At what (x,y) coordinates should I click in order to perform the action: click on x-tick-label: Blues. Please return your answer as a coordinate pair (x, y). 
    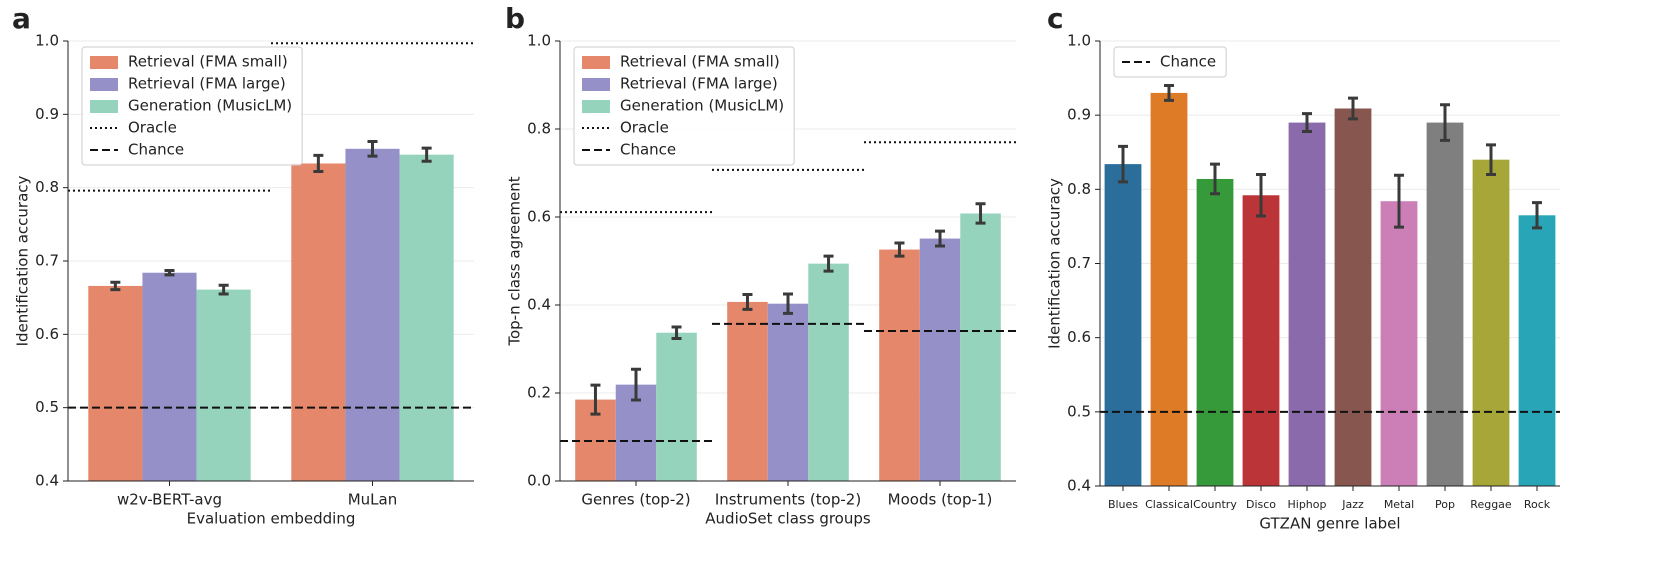
    Looking at the image, I should click on (1123, 504).